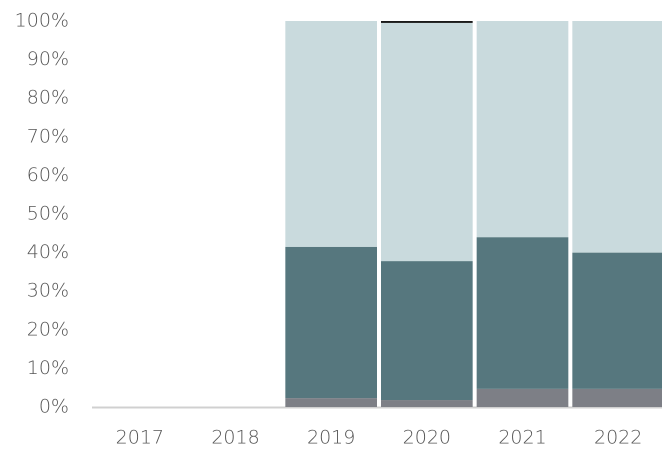 The image size is (662, 449). What do you see at coordinates (48, 98) in the screenshot?
I see `y-tick-label: 80%` at bounding box center [48, 98].